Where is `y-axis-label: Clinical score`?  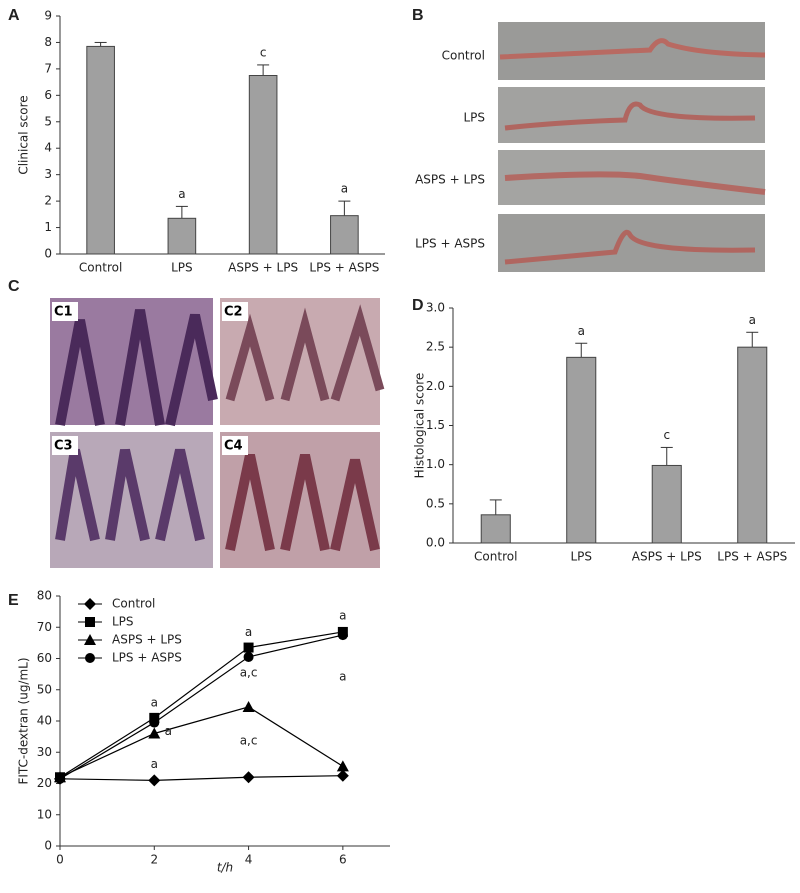
y-axis-label: Clinical score is located at coordinates (24, 134).